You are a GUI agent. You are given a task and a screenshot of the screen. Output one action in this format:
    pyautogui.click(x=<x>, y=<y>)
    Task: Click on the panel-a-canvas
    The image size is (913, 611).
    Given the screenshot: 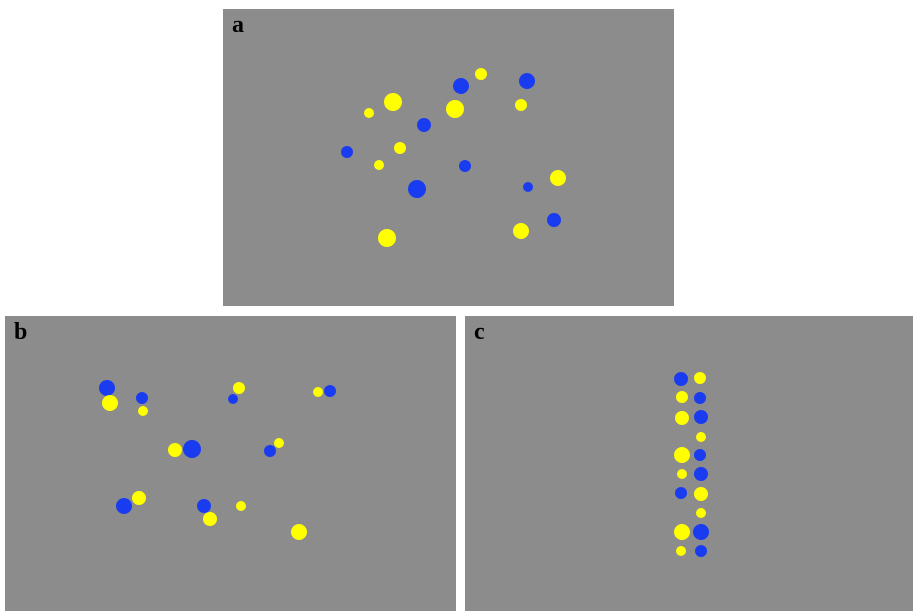 What is the action you would take?
    pyautogui.click(x=453, y=157)
    